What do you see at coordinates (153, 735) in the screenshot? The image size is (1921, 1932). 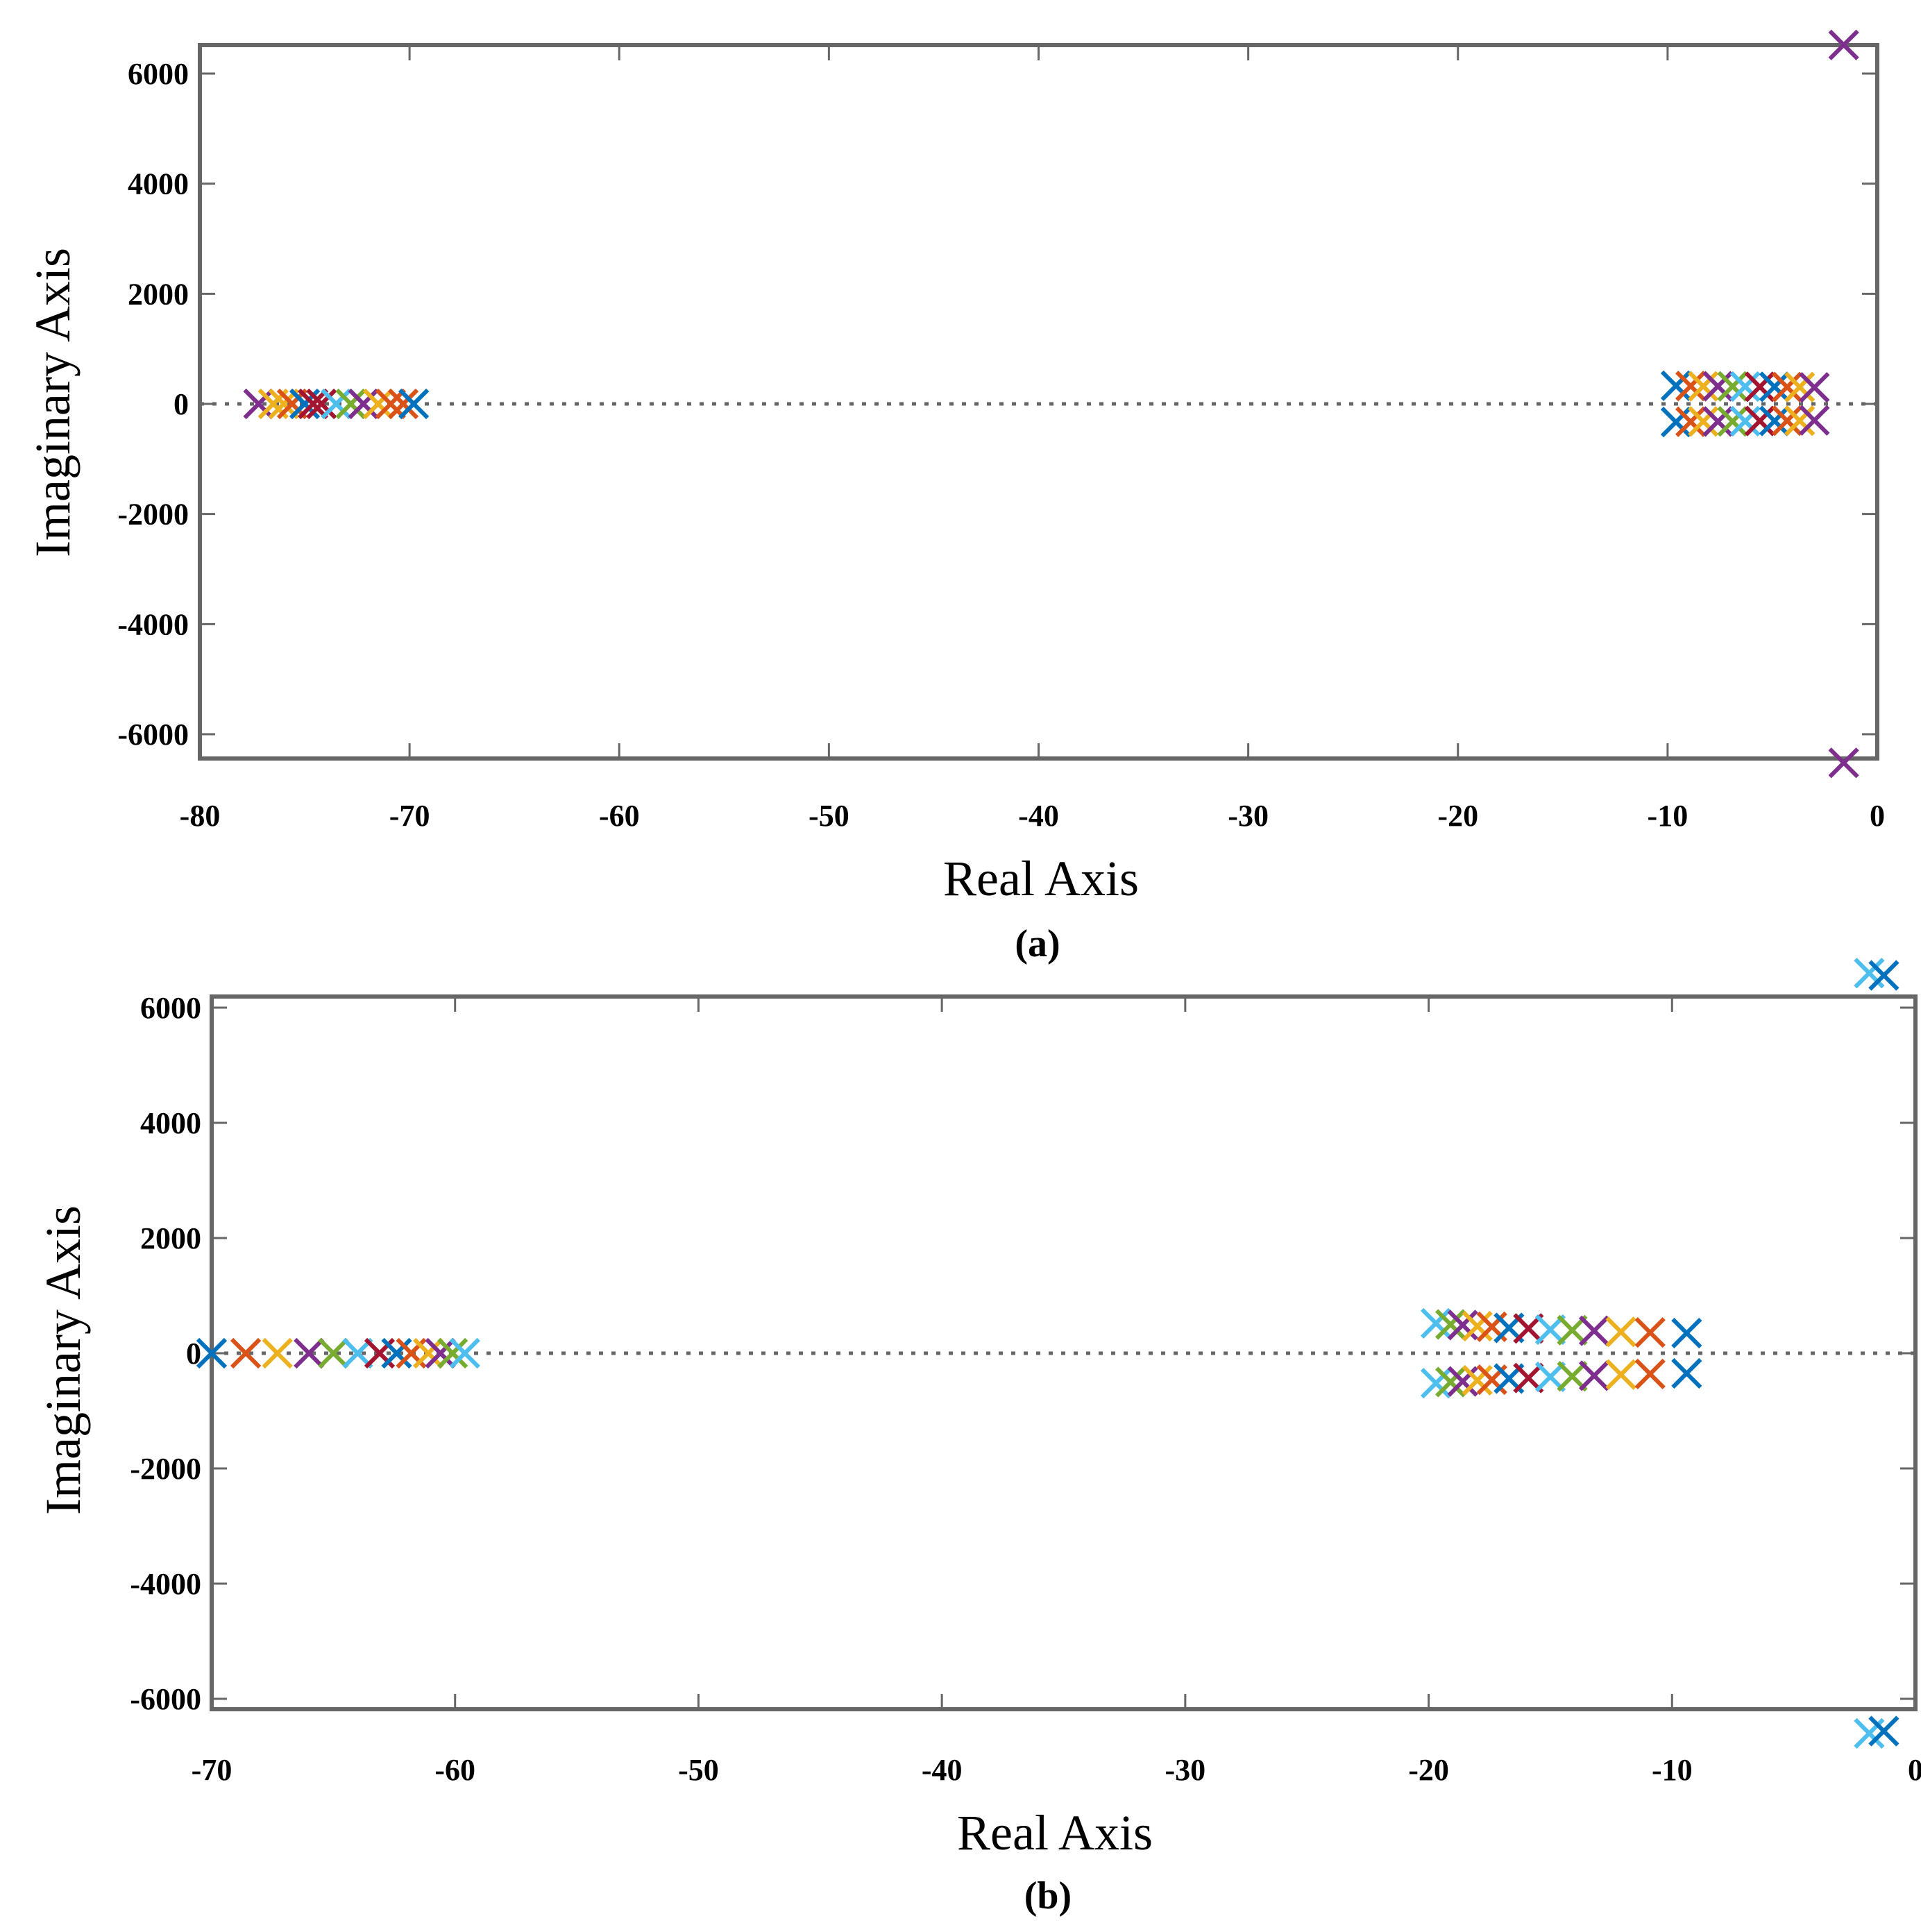 I see `y-tick-label: -6000` at bounding box center [153, 735].